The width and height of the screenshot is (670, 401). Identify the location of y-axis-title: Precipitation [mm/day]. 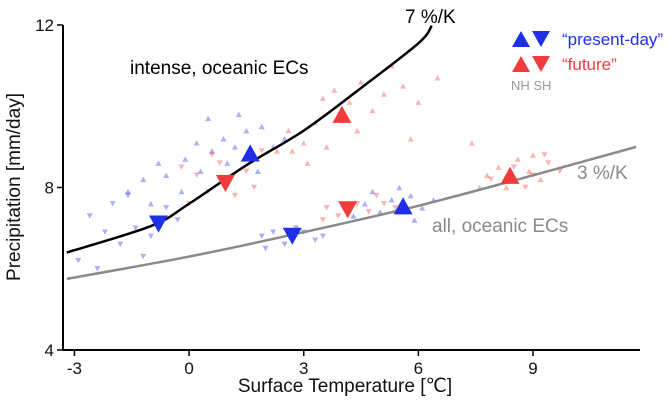
(14, 187).